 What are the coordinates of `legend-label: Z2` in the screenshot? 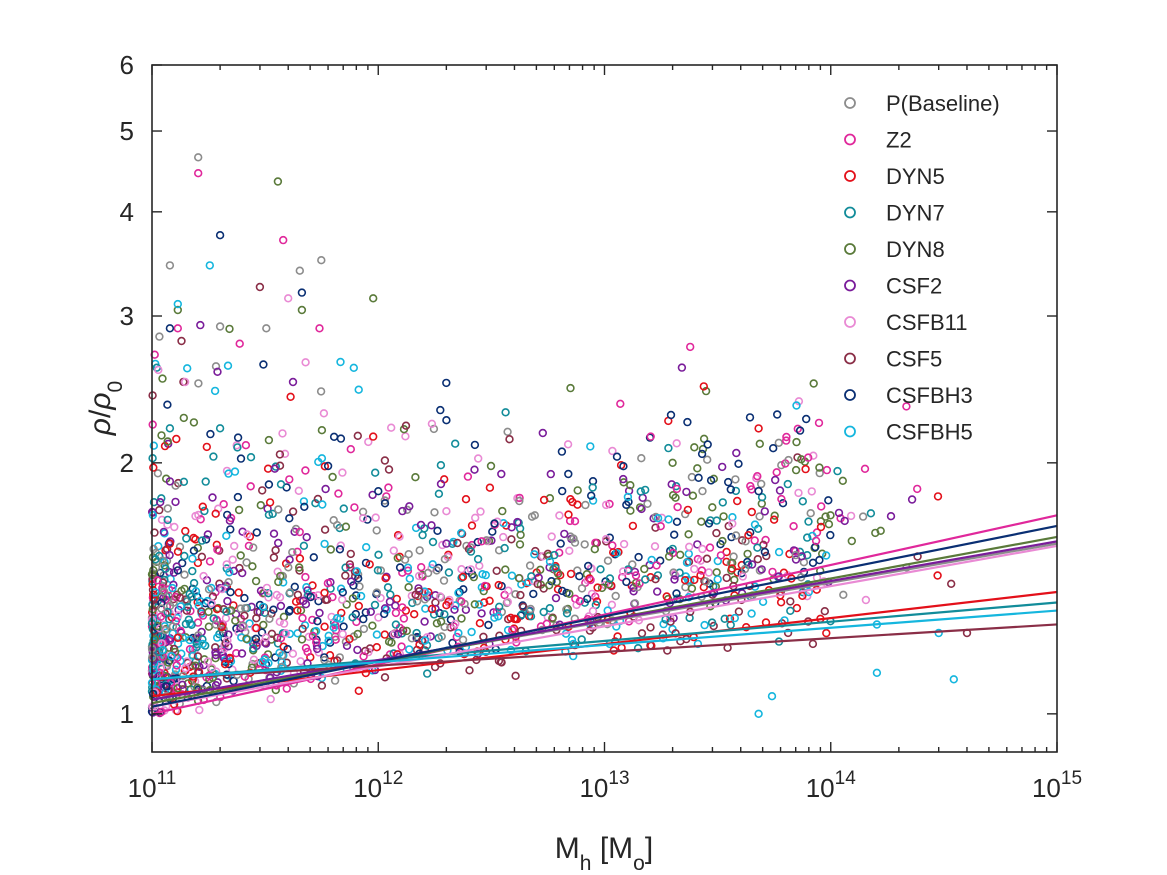 It's located at (899, 140).